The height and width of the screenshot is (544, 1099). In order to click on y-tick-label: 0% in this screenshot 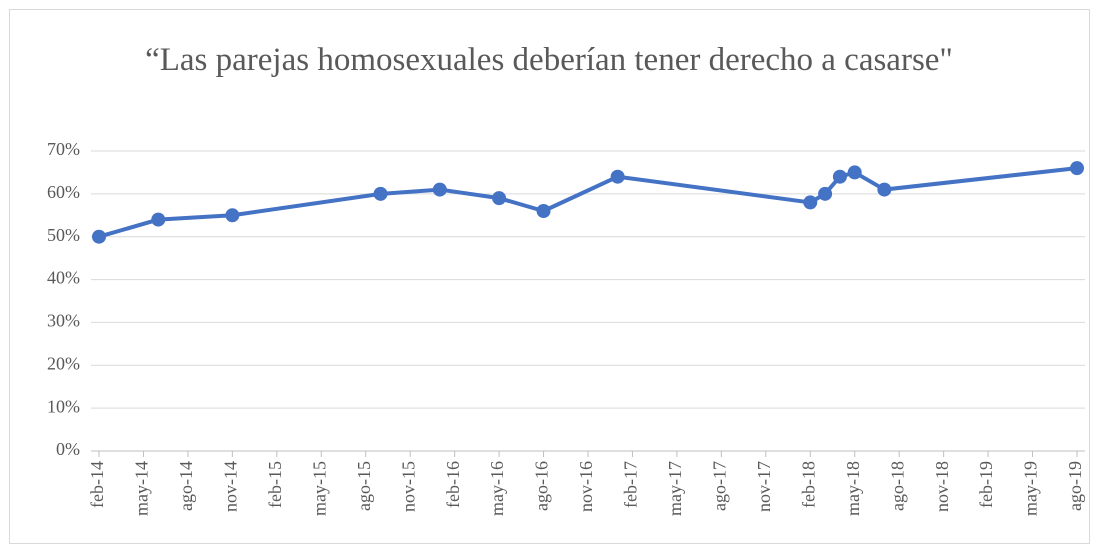, I will do `click(68, 449)`.